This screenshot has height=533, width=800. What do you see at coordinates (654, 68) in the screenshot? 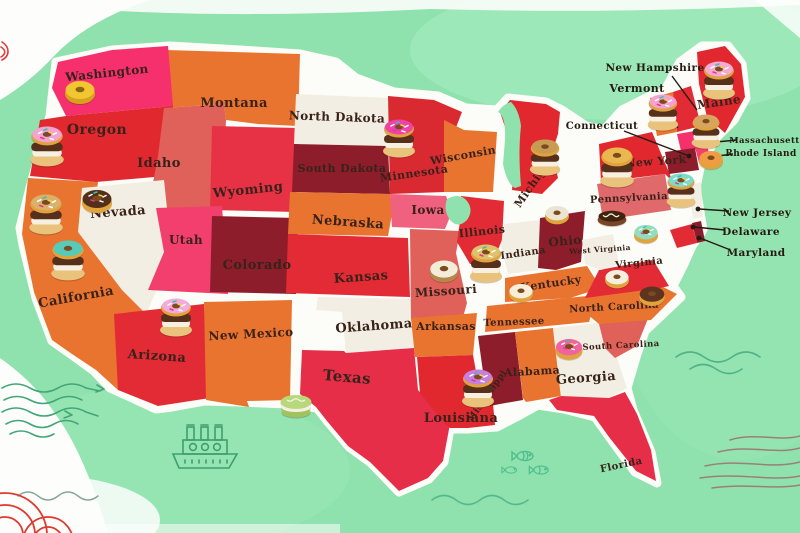
I see `callout-label-new-hampshire: New Hampshire` at bounding box center [654, 68].